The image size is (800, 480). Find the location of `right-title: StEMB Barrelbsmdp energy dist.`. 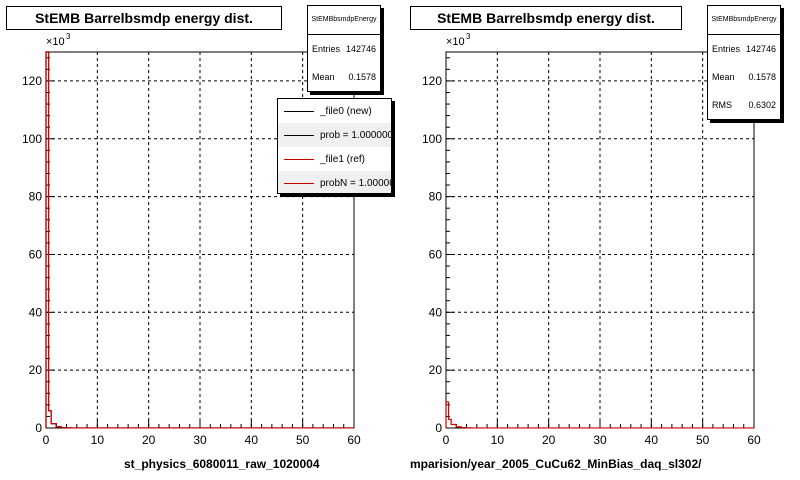

right-title: StEMB Barrelbsmdp energy dist. is located at coordinates (546, 18).